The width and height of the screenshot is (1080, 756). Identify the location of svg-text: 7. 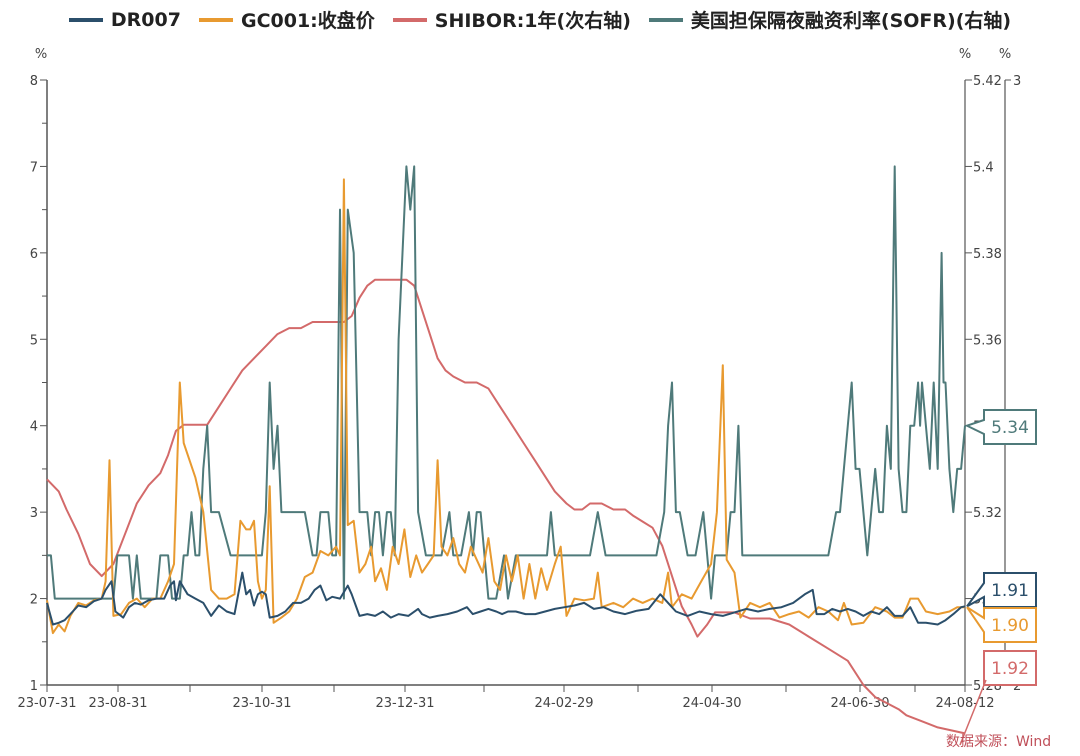
(34, 167).